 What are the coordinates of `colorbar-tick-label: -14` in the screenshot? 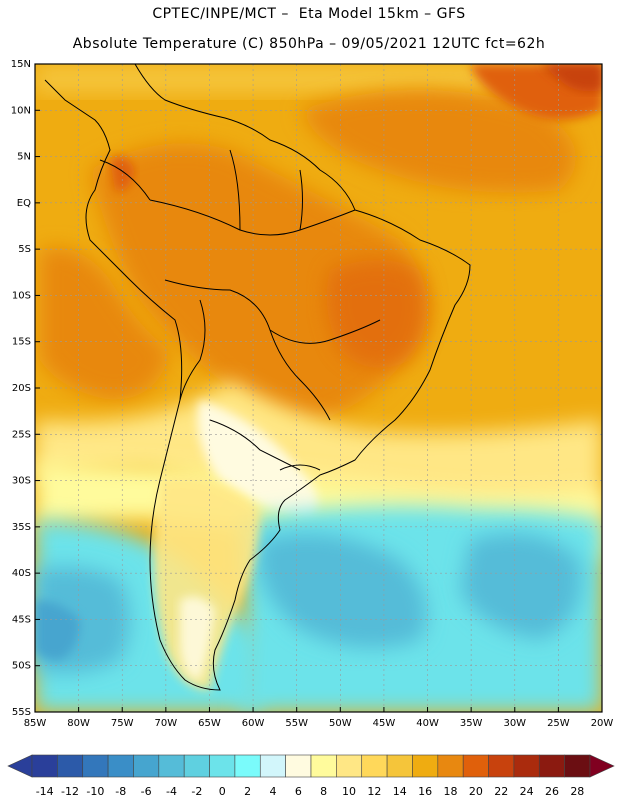 It's located at (45, 791).